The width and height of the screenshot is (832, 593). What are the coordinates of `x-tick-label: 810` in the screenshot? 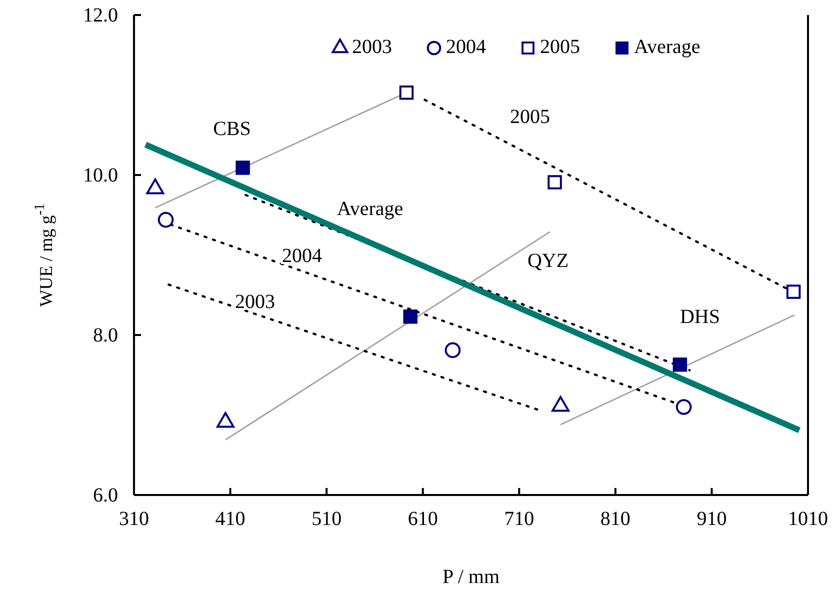 It's located at (615, 519).